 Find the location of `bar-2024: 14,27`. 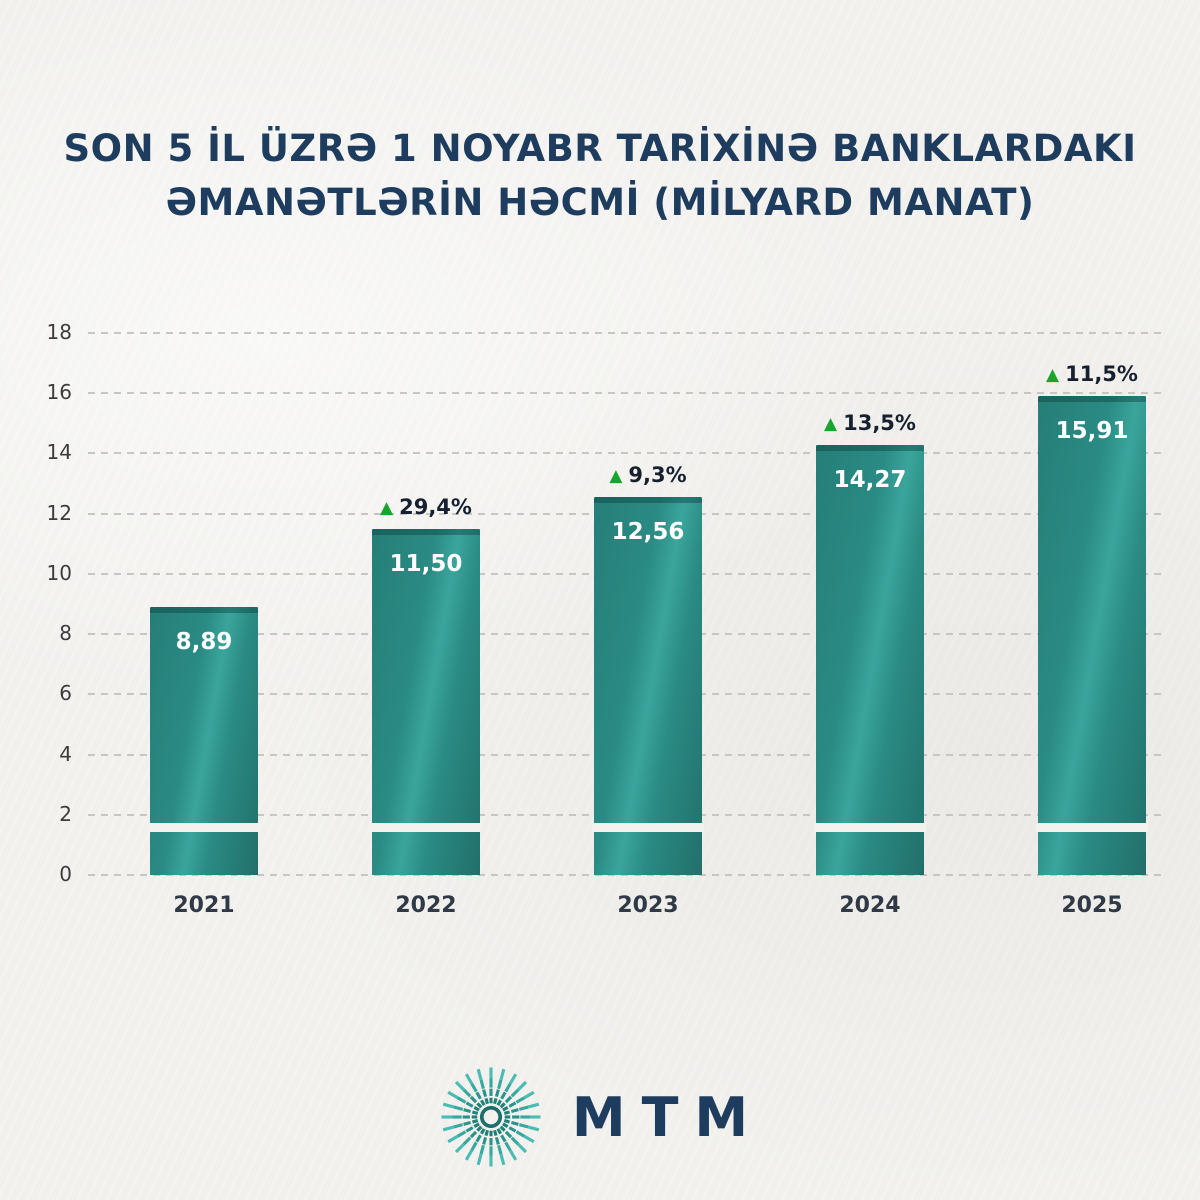

bar-2024: 14,27 is located at coordinates (870, 660).